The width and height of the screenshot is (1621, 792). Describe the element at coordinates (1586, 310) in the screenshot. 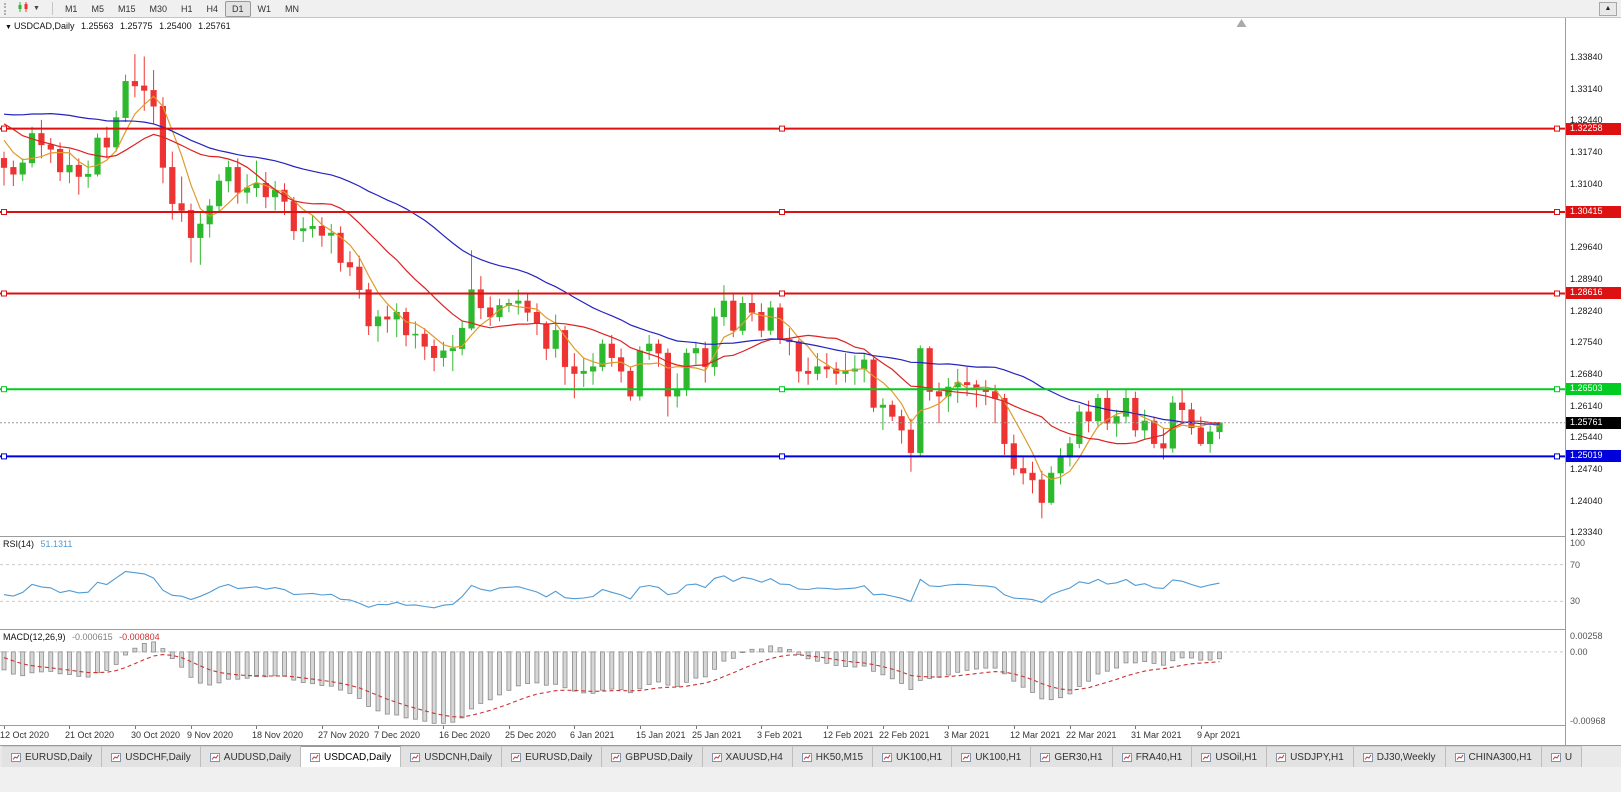

I see `price-axis-label: 1.28240` at that location.